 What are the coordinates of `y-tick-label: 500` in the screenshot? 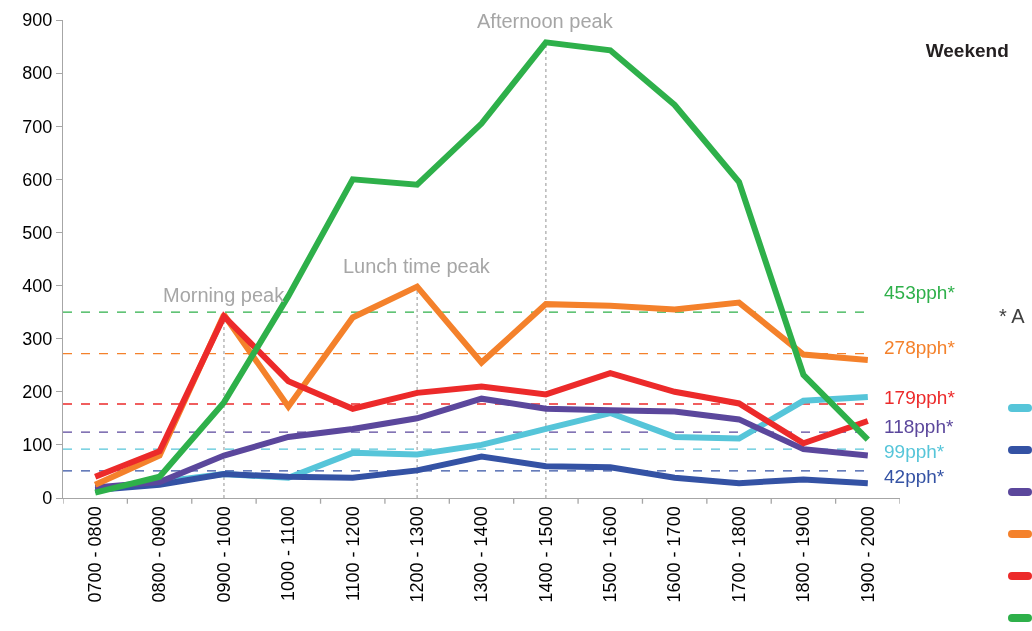 It's located at (37, 232).